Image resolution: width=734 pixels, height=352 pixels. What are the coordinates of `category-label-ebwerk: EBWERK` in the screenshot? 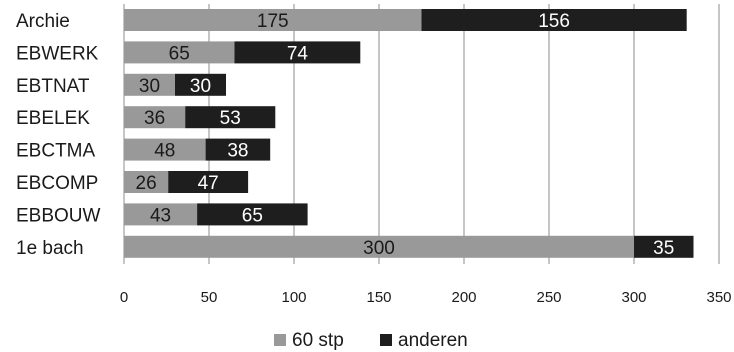 It's located at (57, 53).